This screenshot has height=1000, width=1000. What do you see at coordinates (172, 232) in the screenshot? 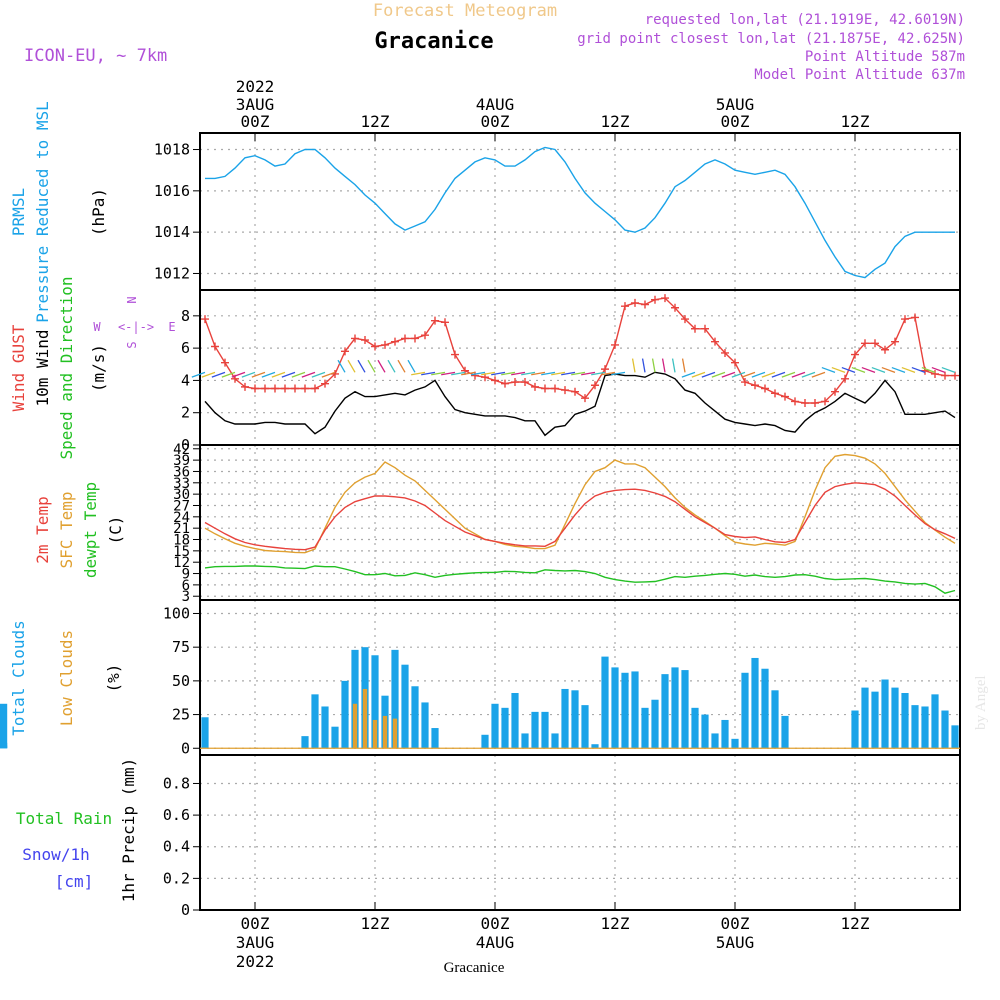
I see `ytick-label-p1: 1014` at bounding box center [172, 232].